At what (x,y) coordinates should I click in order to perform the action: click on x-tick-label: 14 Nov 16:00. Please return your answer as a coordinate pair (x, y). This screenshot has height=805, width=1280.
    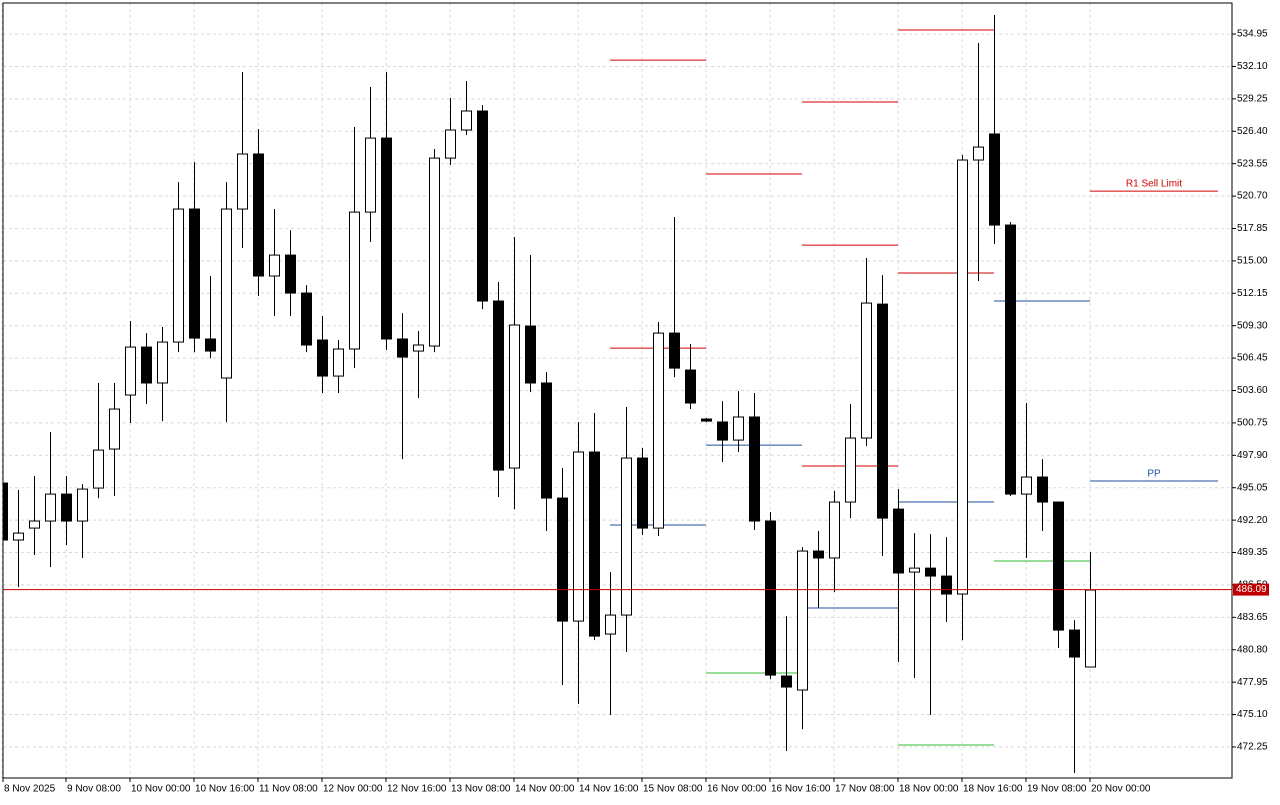
    Looking at the image, I should click on (609, 789).